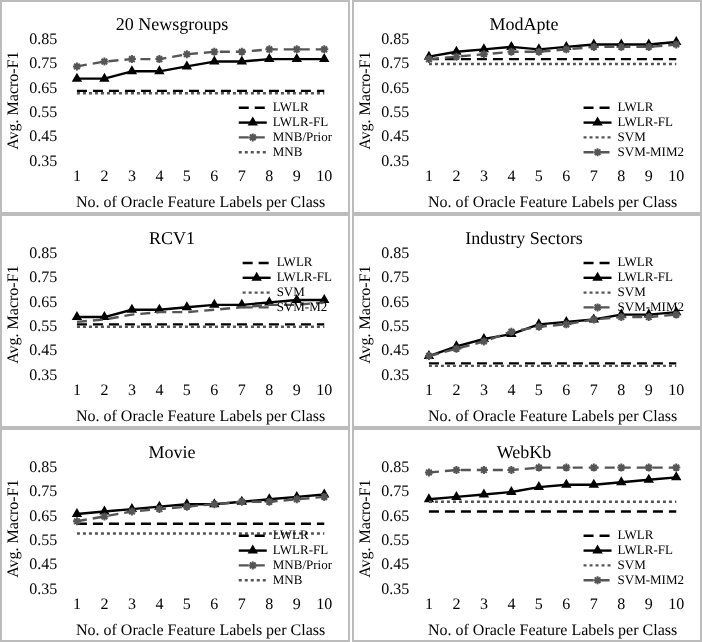 This screenshot has height=642, width=702. Describe the element at coordinates (524, 23) in the screenshot. I see `chart-title: ModApte` at that location.